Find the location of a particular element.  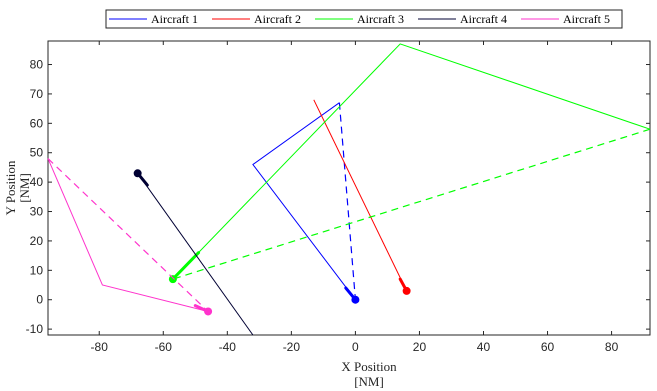

y-tick-label-4: 30 is located at coordinates (37, 212).